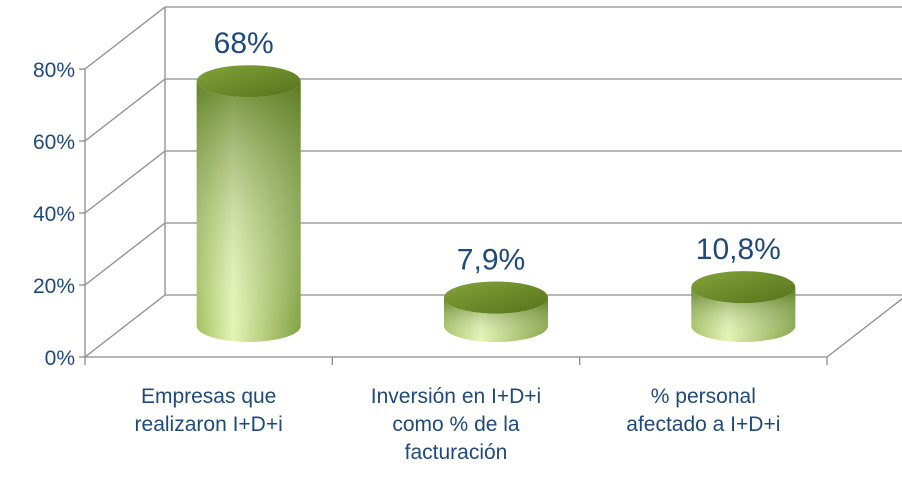  Describe the element at coordinates (703, 410) in the screenshot. I see `x-tick-label: % personal afectado a I+D+i` at that location.